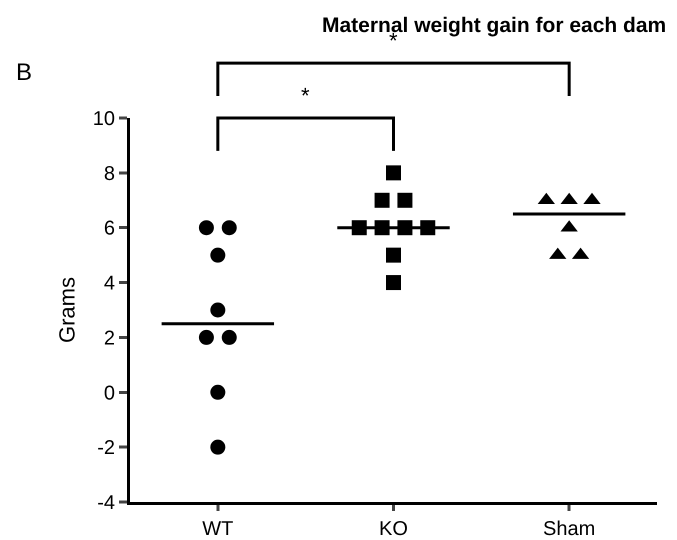  I want to click on y-tick-label: 0, so click(109, 393).